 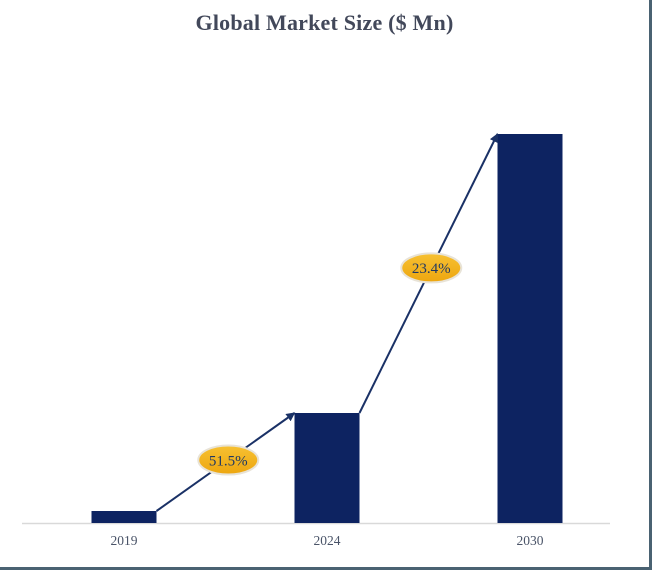 What do you see at coordinates (530, 540) in the screenshot?
I see `x-tick-label-2030: 2030` at bounding box center [530, 540].